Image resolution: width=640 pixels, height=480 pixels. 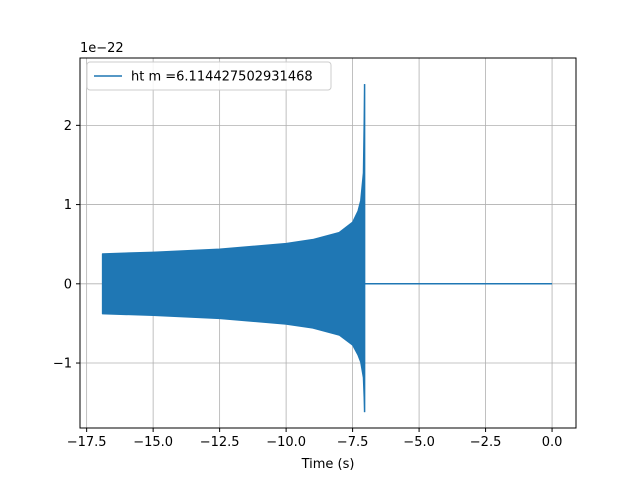 I want to click on x-axis-ticks: −17.5 −15.0 −12.5 −10.0 −7.5 −5.0 −2.5 0.0, so click(x=315, y=439).